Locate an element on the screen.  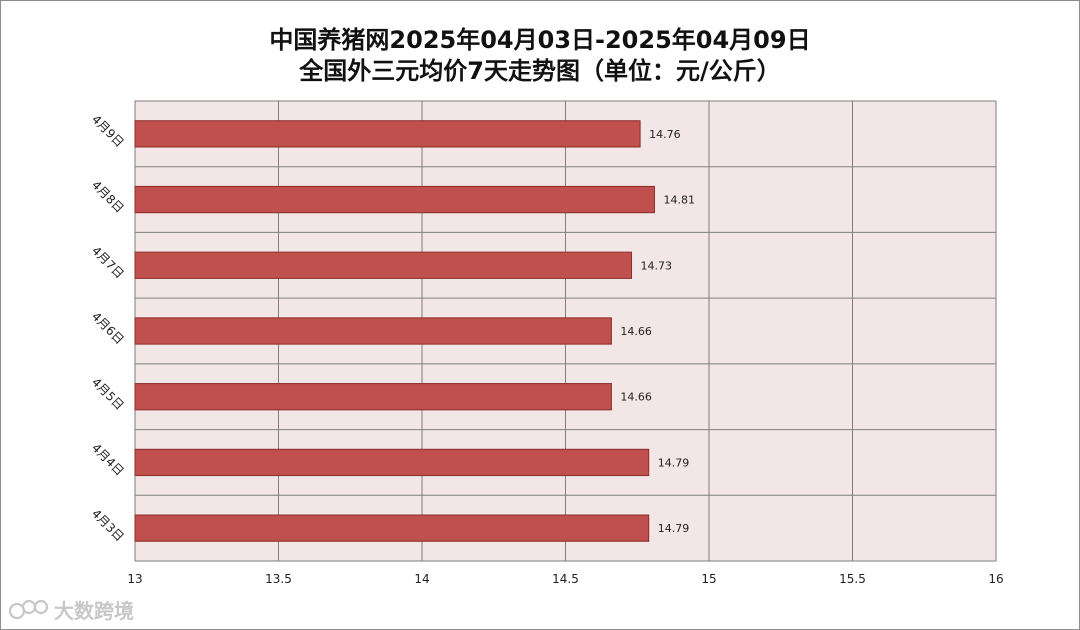
watermark: 大数跨境 is located at coordinates (71, 609).